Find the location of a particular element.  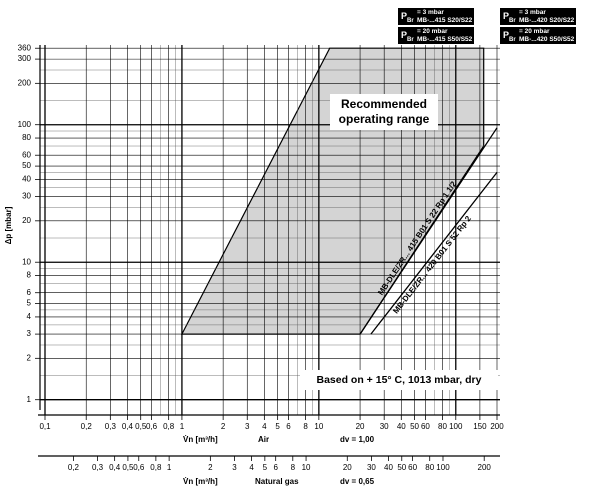

x2-tick-label: 0,6 is located at coordinates (139, 467).